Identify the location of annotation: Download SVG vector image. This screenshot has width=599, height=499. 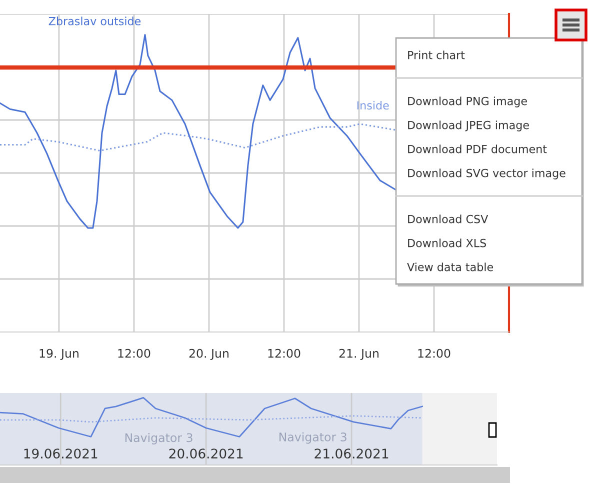
(487, 174).